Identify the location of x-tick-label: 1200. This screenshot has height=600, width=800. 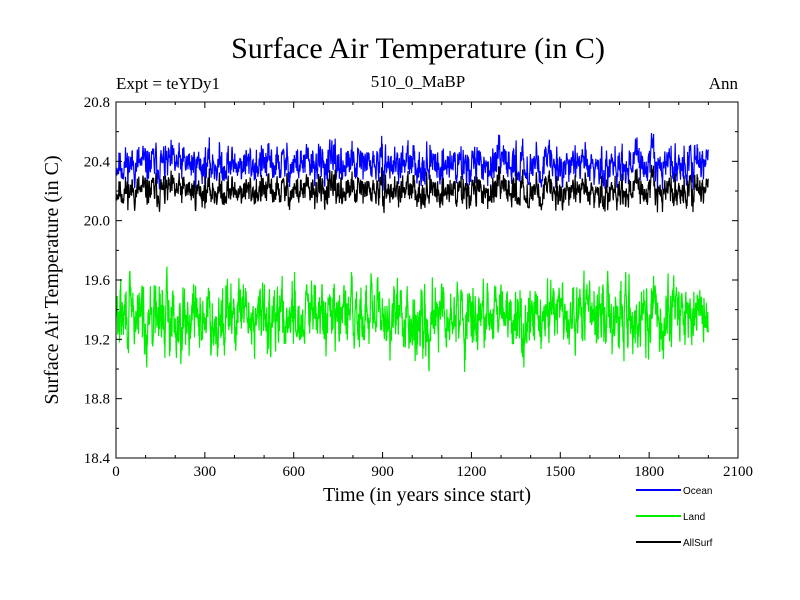
(471, 472).